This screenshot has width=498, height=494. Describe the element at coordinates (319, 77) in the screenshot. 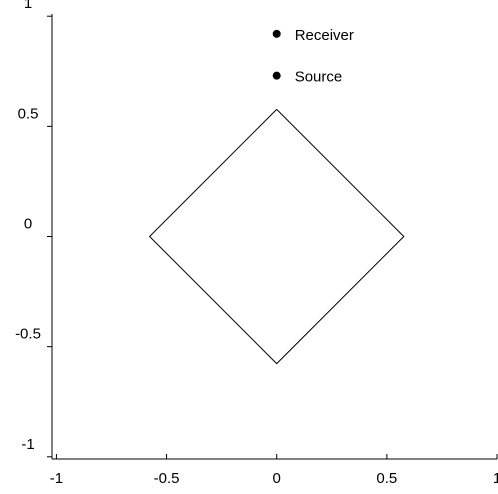

I see `point-label: Source` at that location.